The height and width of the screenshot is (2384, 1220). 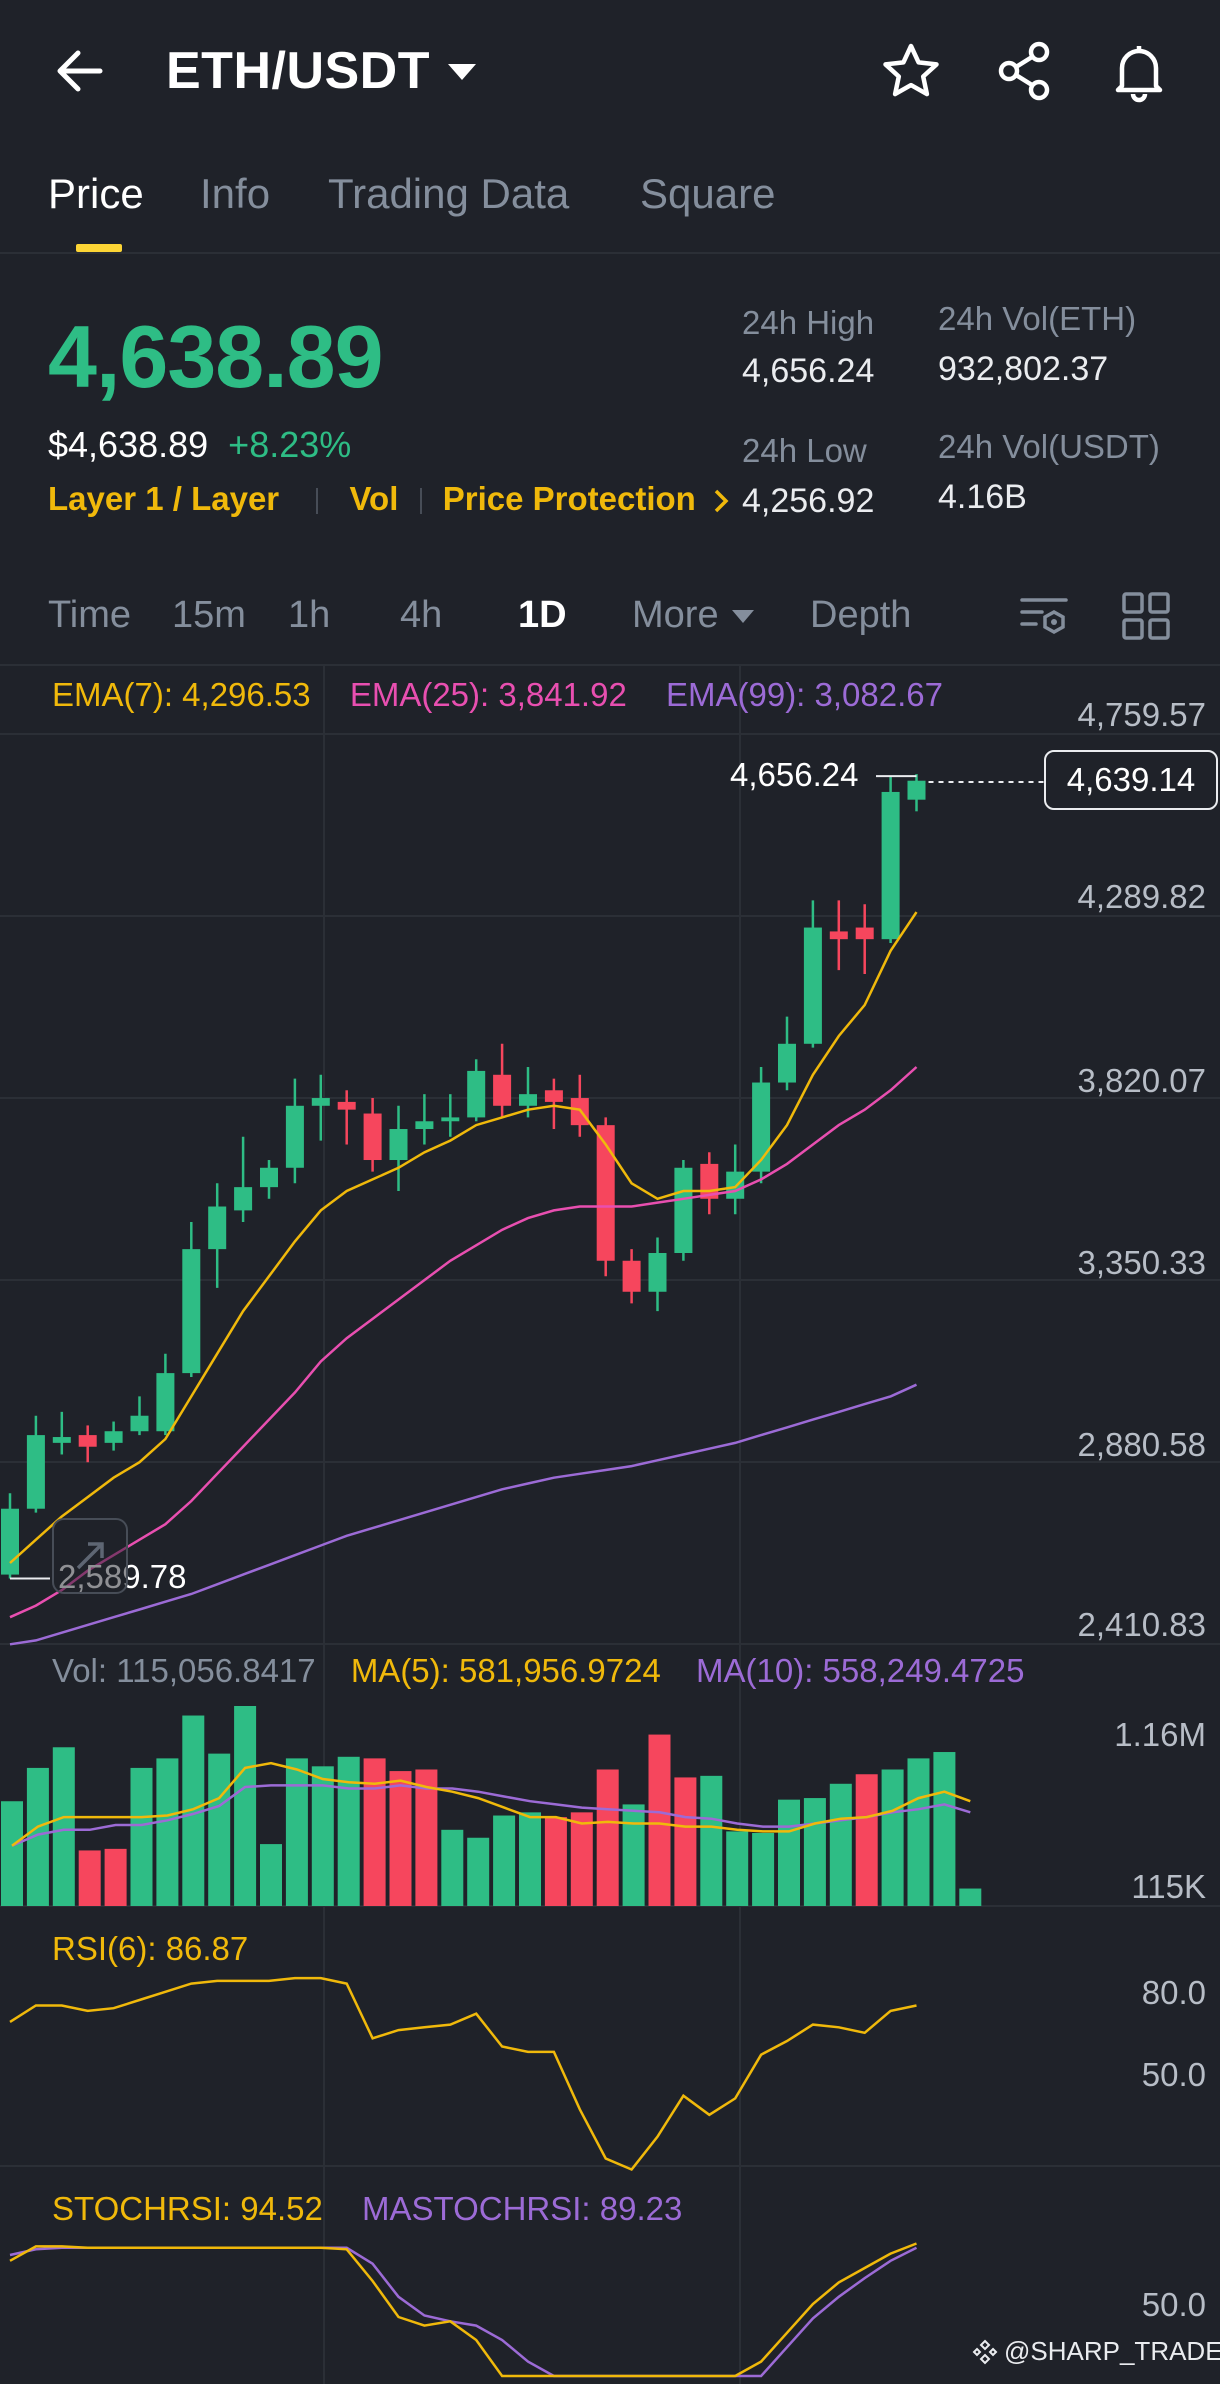 I want to click on current-price-label: 4,639.14, so click(x=1131, y=779).